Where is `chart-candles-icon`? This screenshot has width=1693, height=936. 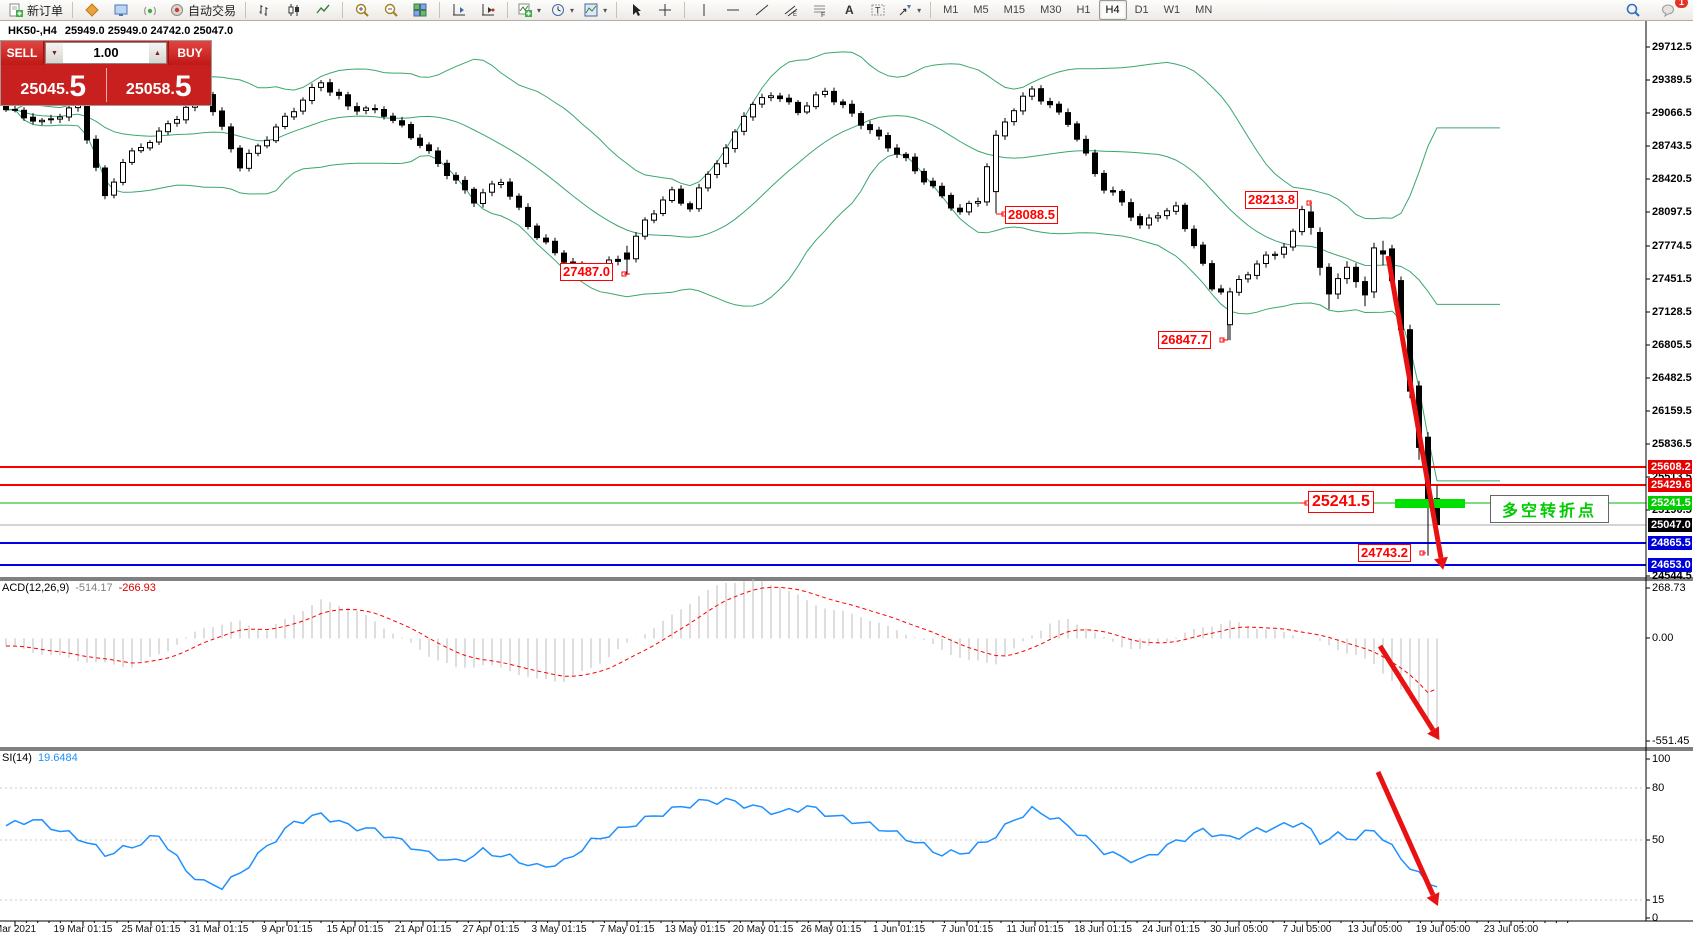
chart-candles-icon is located at coordinates (294, 10).